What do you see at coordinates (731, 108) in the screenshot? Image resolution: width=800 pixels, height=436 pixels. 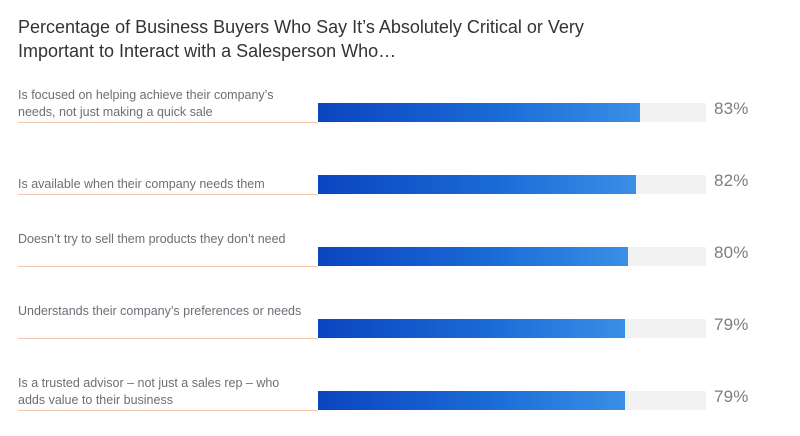 I see `data-label: 83%` at bounding box center [731, 108].